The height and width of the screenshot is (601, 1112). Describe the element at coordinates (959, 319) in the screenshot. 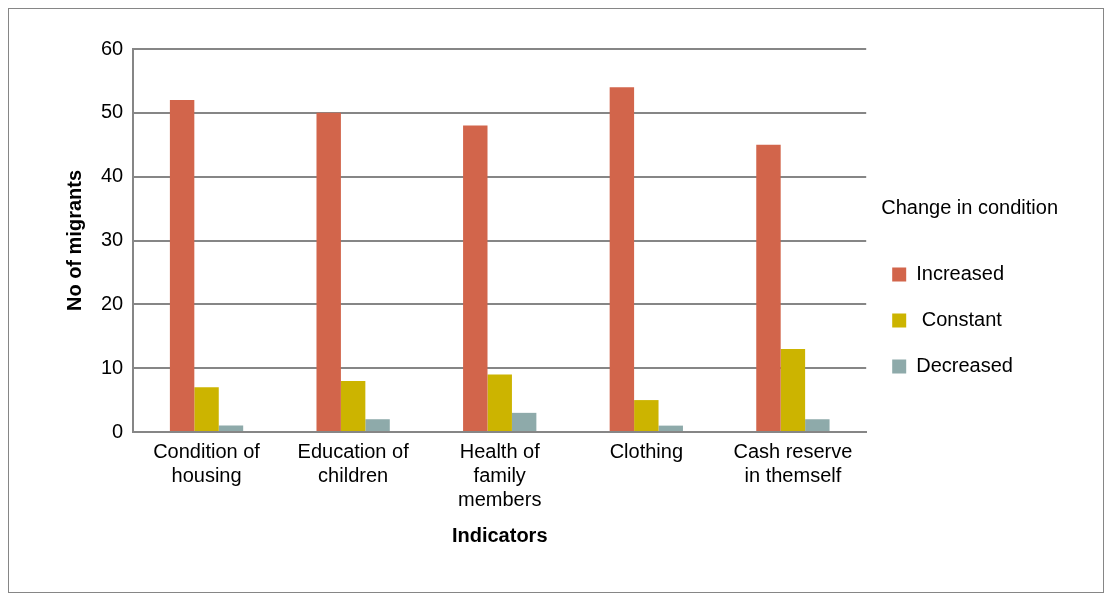

I see `legend-label: Constant` at that location.